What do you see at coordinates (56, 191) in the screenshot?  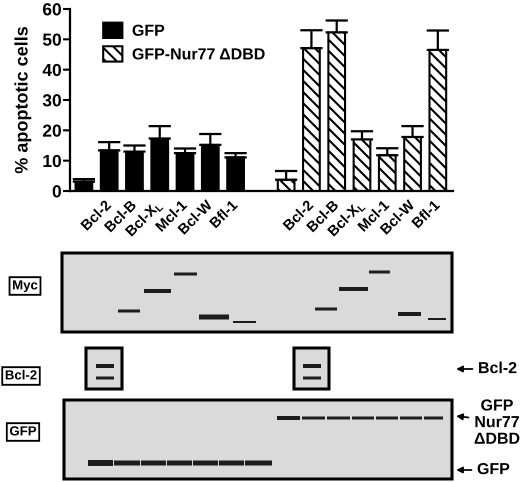 I see `y-tick-label: 0` at bounding box center [56, 191].